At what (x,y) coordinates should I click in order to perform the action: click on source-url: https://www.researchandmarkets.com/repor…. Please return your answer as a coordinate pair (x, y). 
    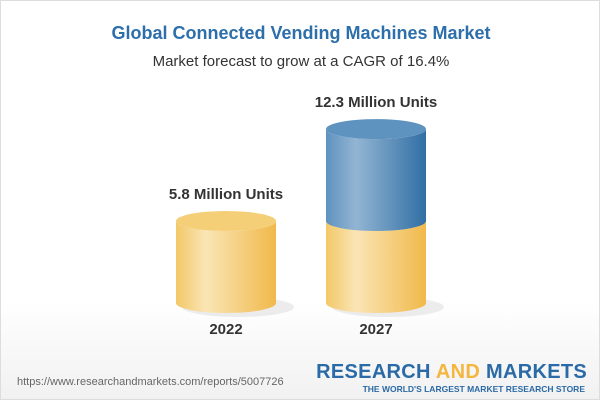
    Looking at the image, I should click on (150, 382).